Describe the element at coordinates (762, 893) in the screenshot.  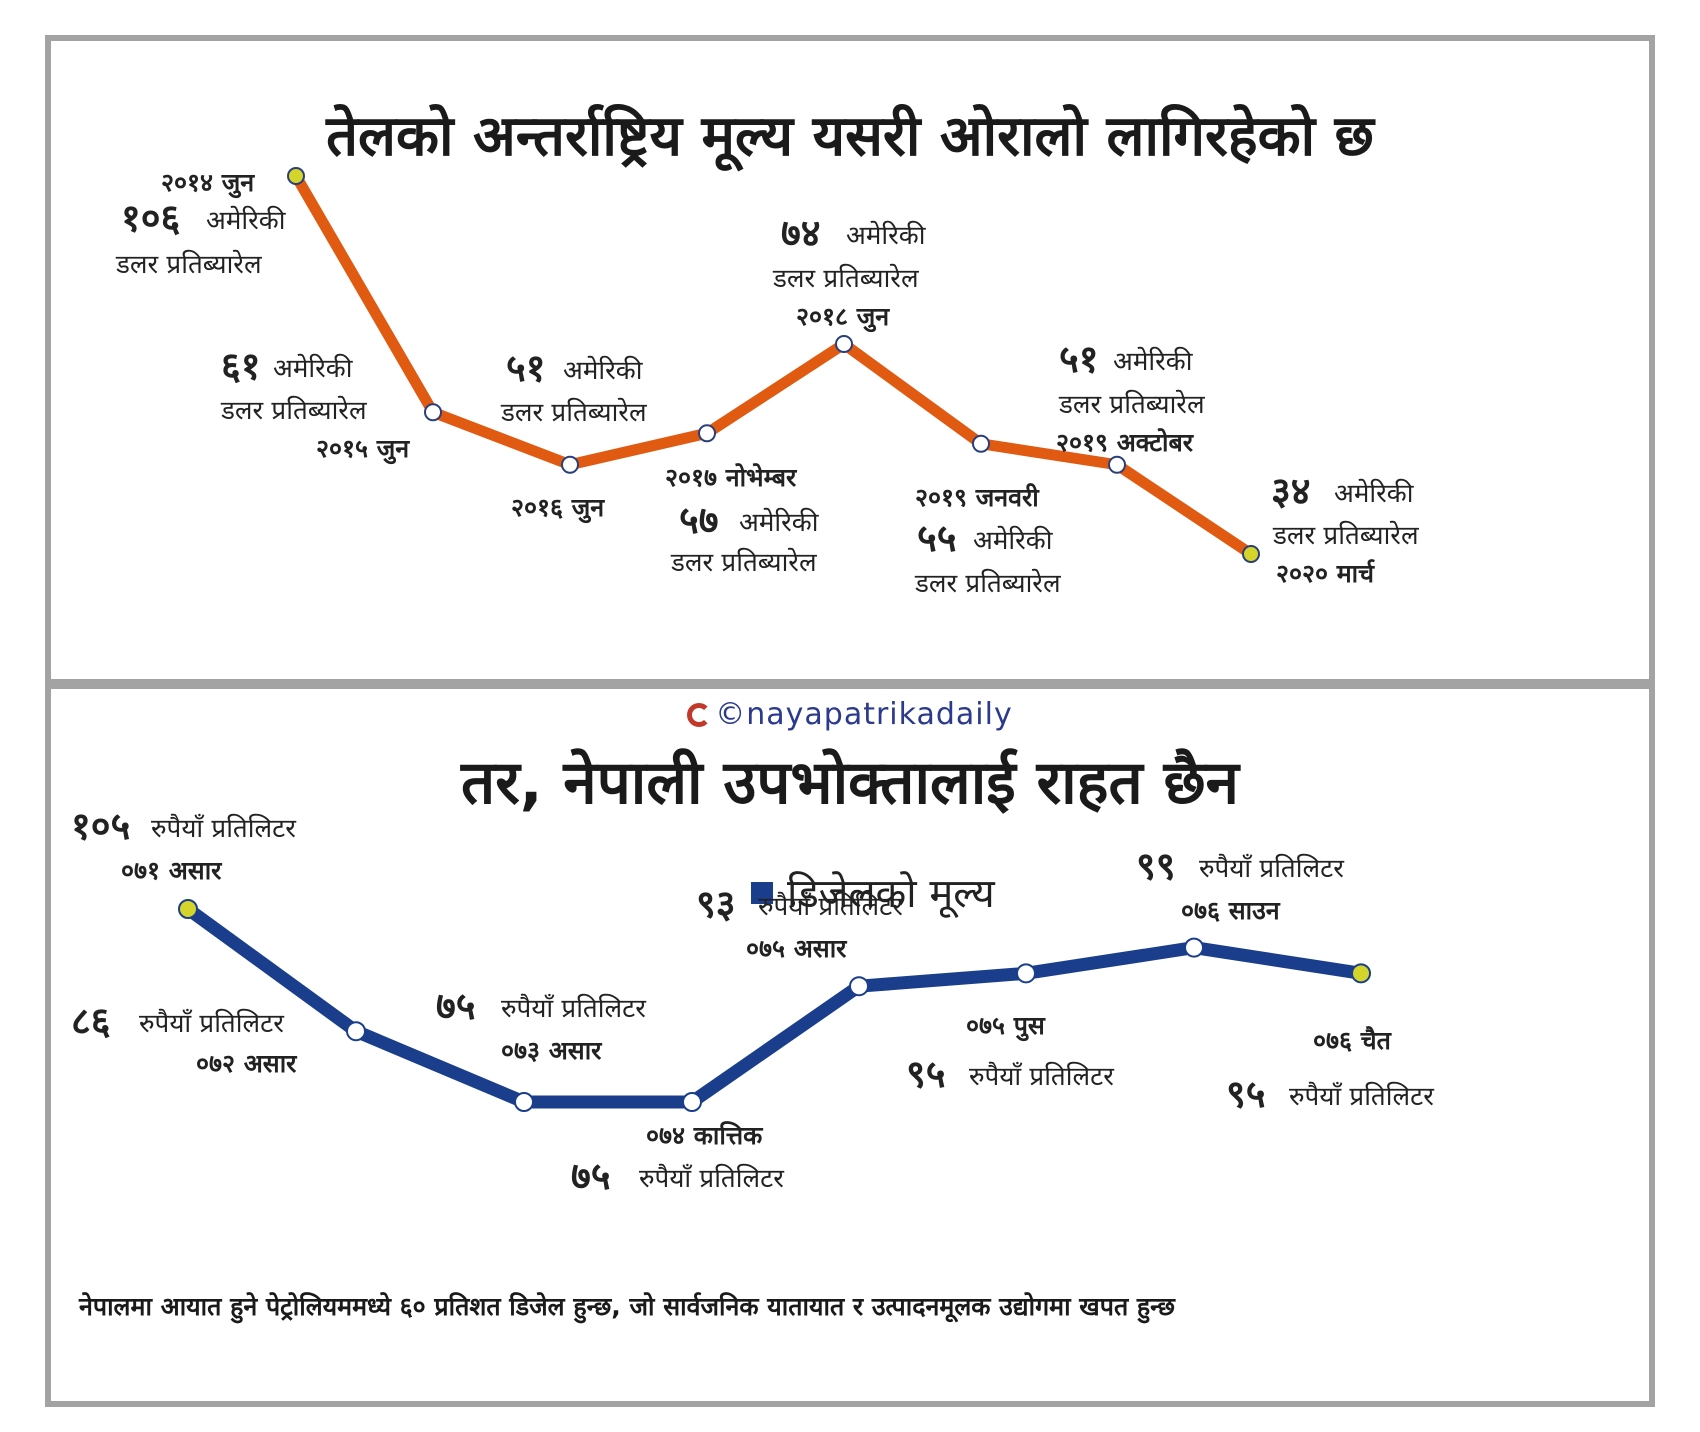
I see `legend-swatch` at that location.